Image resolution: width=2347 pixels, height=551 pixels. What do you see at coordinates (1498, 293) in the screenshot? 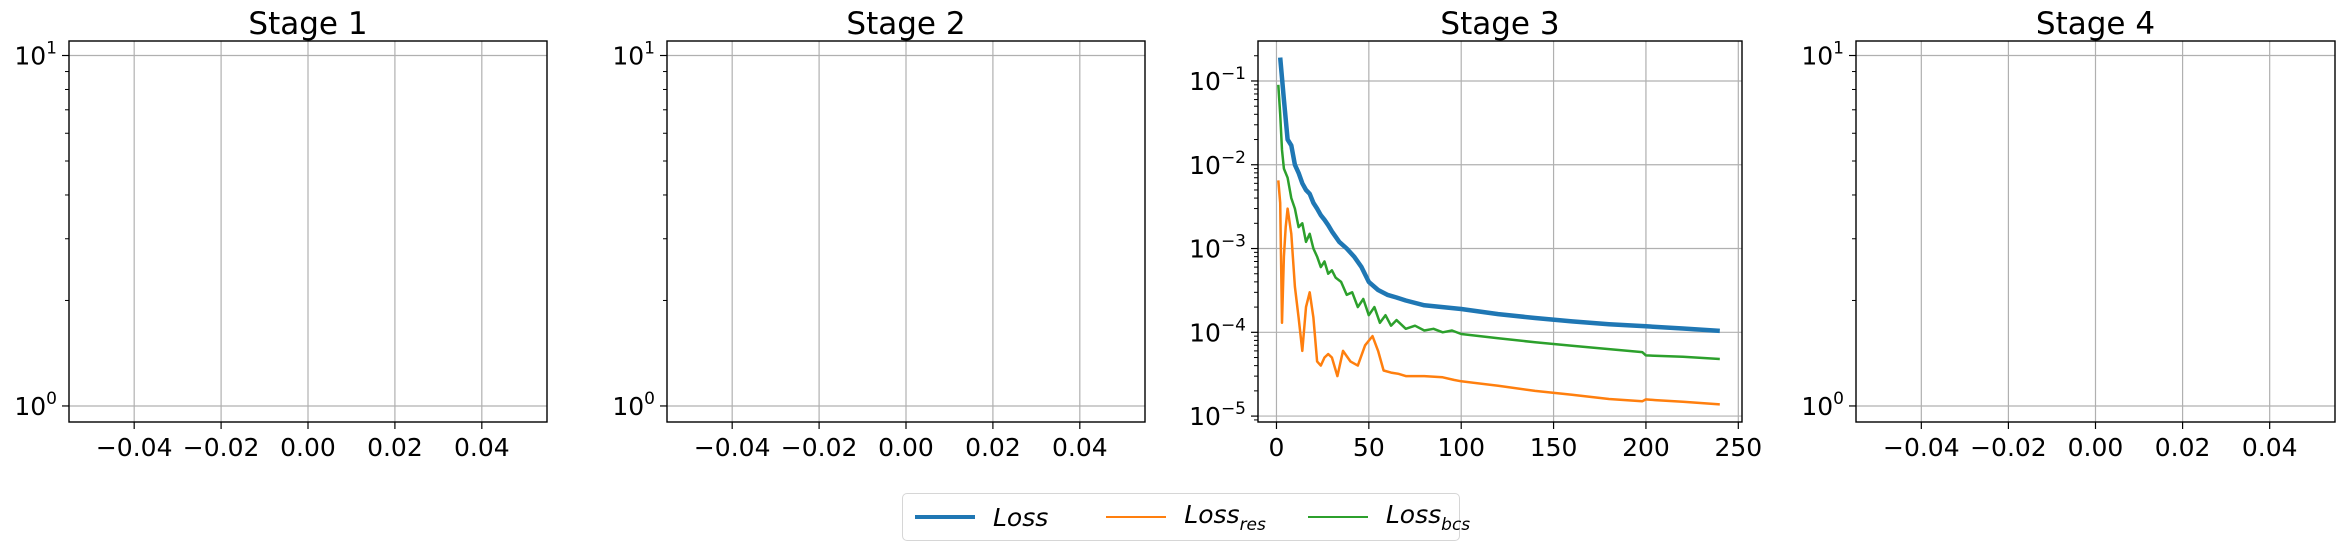
I see `series-line-loss-res` at bounding box center [1498, 293].